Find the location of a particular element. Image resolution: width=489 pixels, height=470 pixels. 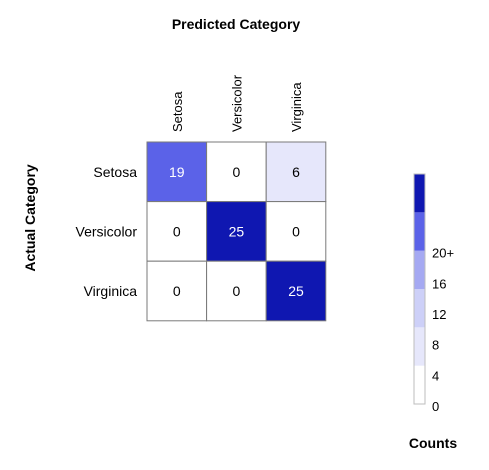

cell-value-label: 6 is located at coordinates (296, 172).